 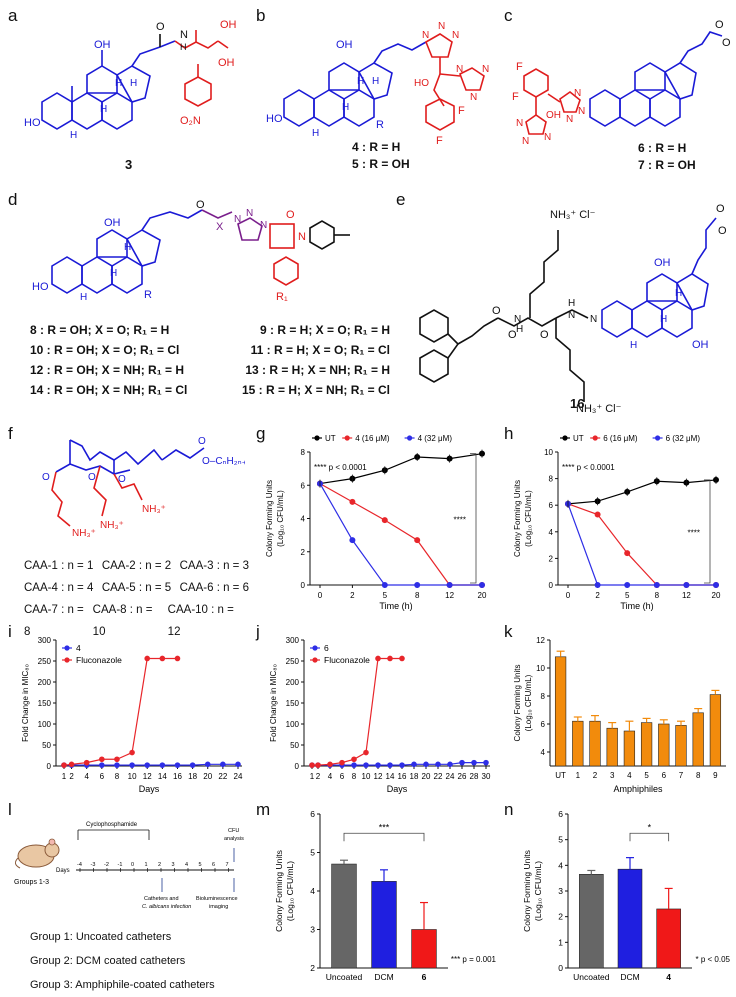 What do you see at coordinates (320, 595) in the screenshot?
I see `x-tick-label: 0` at bounding box center [320, 595].